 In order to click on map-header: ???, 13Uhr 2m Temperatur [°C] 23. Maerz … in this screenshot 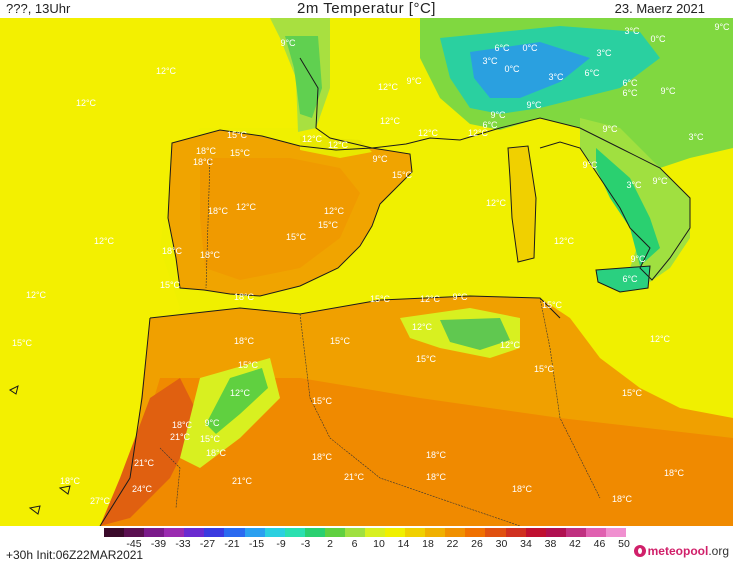, I will do `click(366, 9)`.